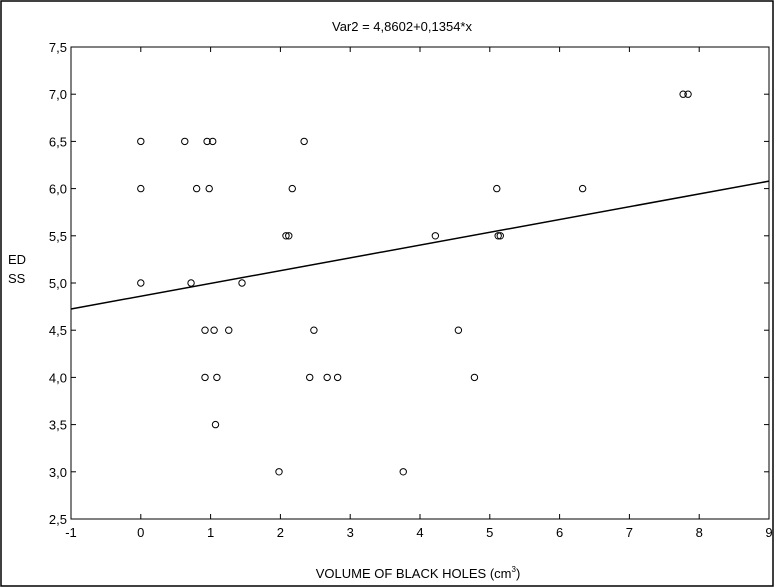 The height and width of the screenshot is (587, 774). Describe the element at coordinates (699, 532) in the screenshot. I see `x-tick-label: 8` at that location.